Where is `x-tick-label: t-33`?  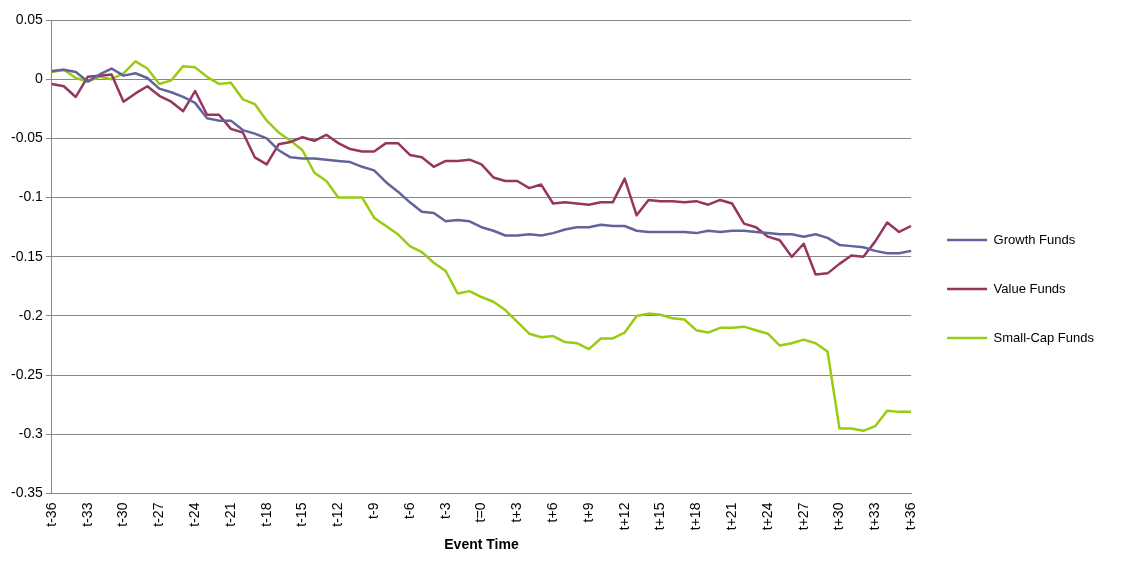
x-tick-label: t-33 is located at coordinates (86, 514).